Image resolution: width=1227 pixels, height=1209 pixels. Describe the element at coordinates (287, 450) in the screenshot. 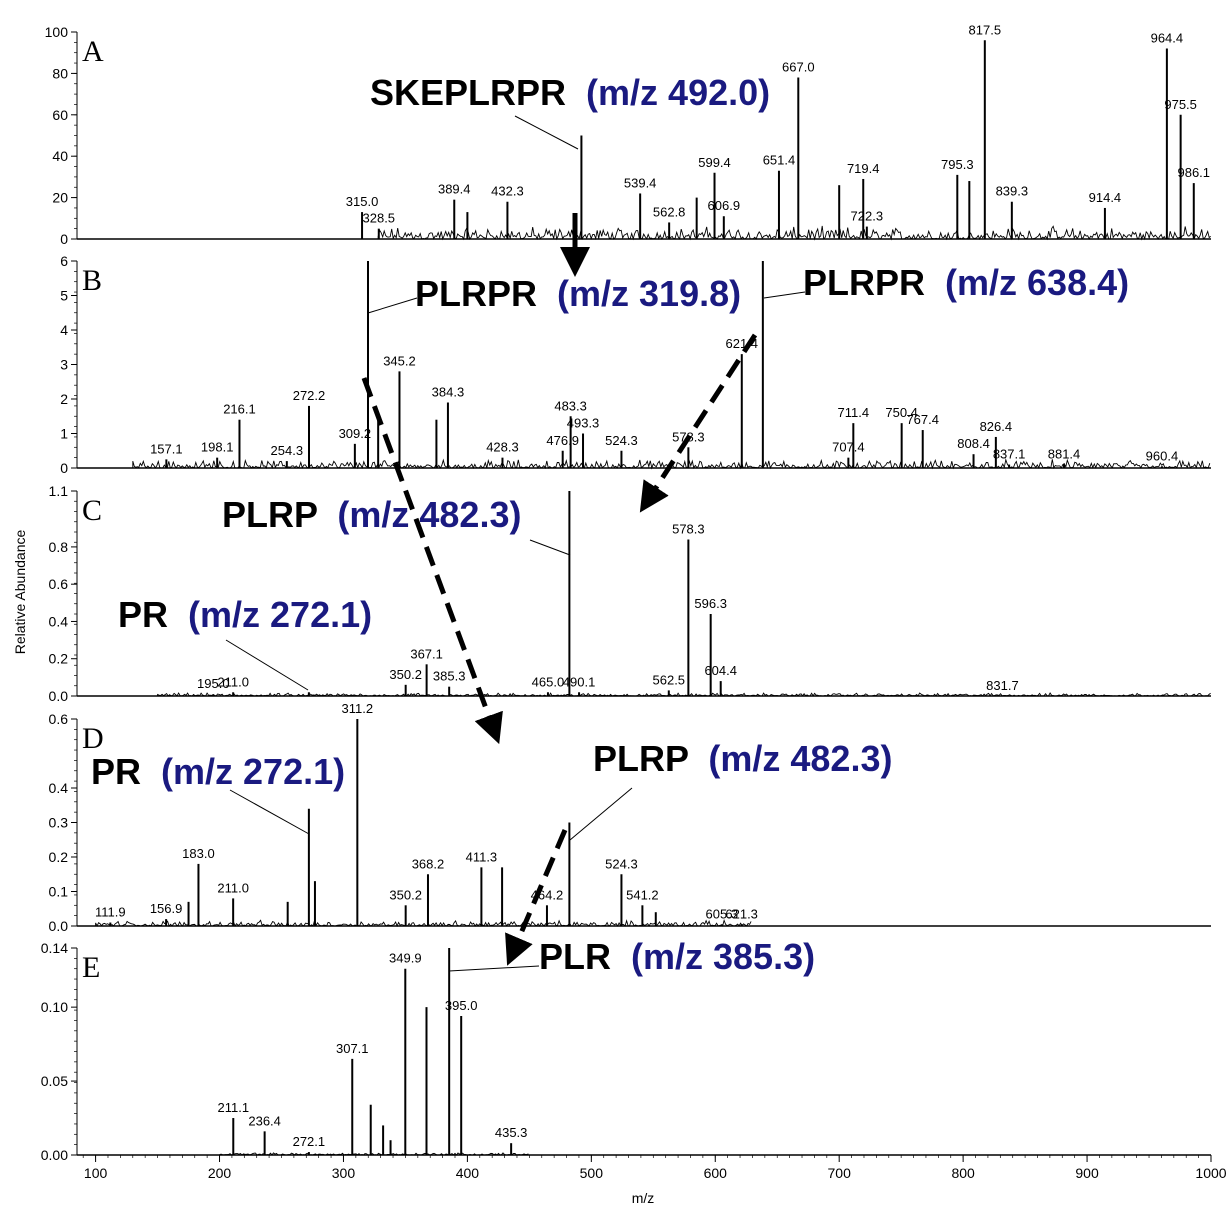

I see `peak-label: 254.3` at that location.